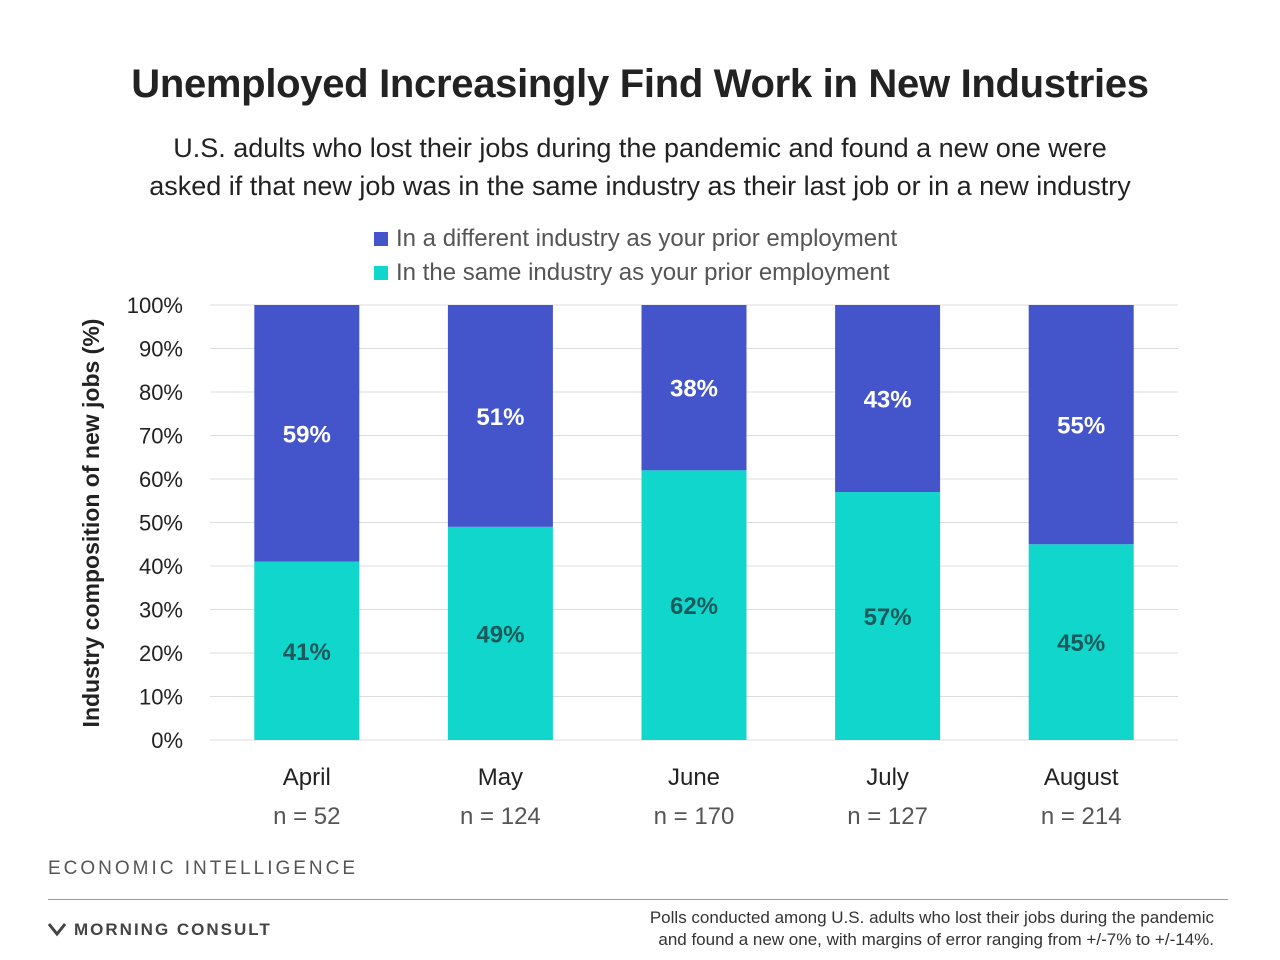 This screenshot has width=1280, height=960. I want to click on y-tick-label: 20%, so click(161, 653).